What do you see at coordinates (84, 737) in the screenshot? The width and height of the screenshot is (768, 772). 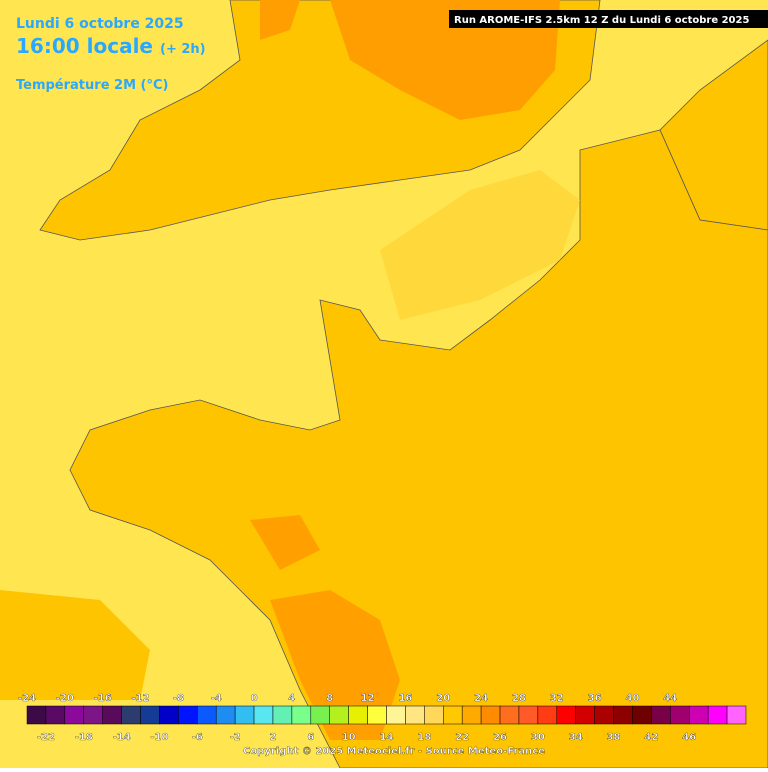 I see `legend-label: -18` at bounding box center [84, 737].